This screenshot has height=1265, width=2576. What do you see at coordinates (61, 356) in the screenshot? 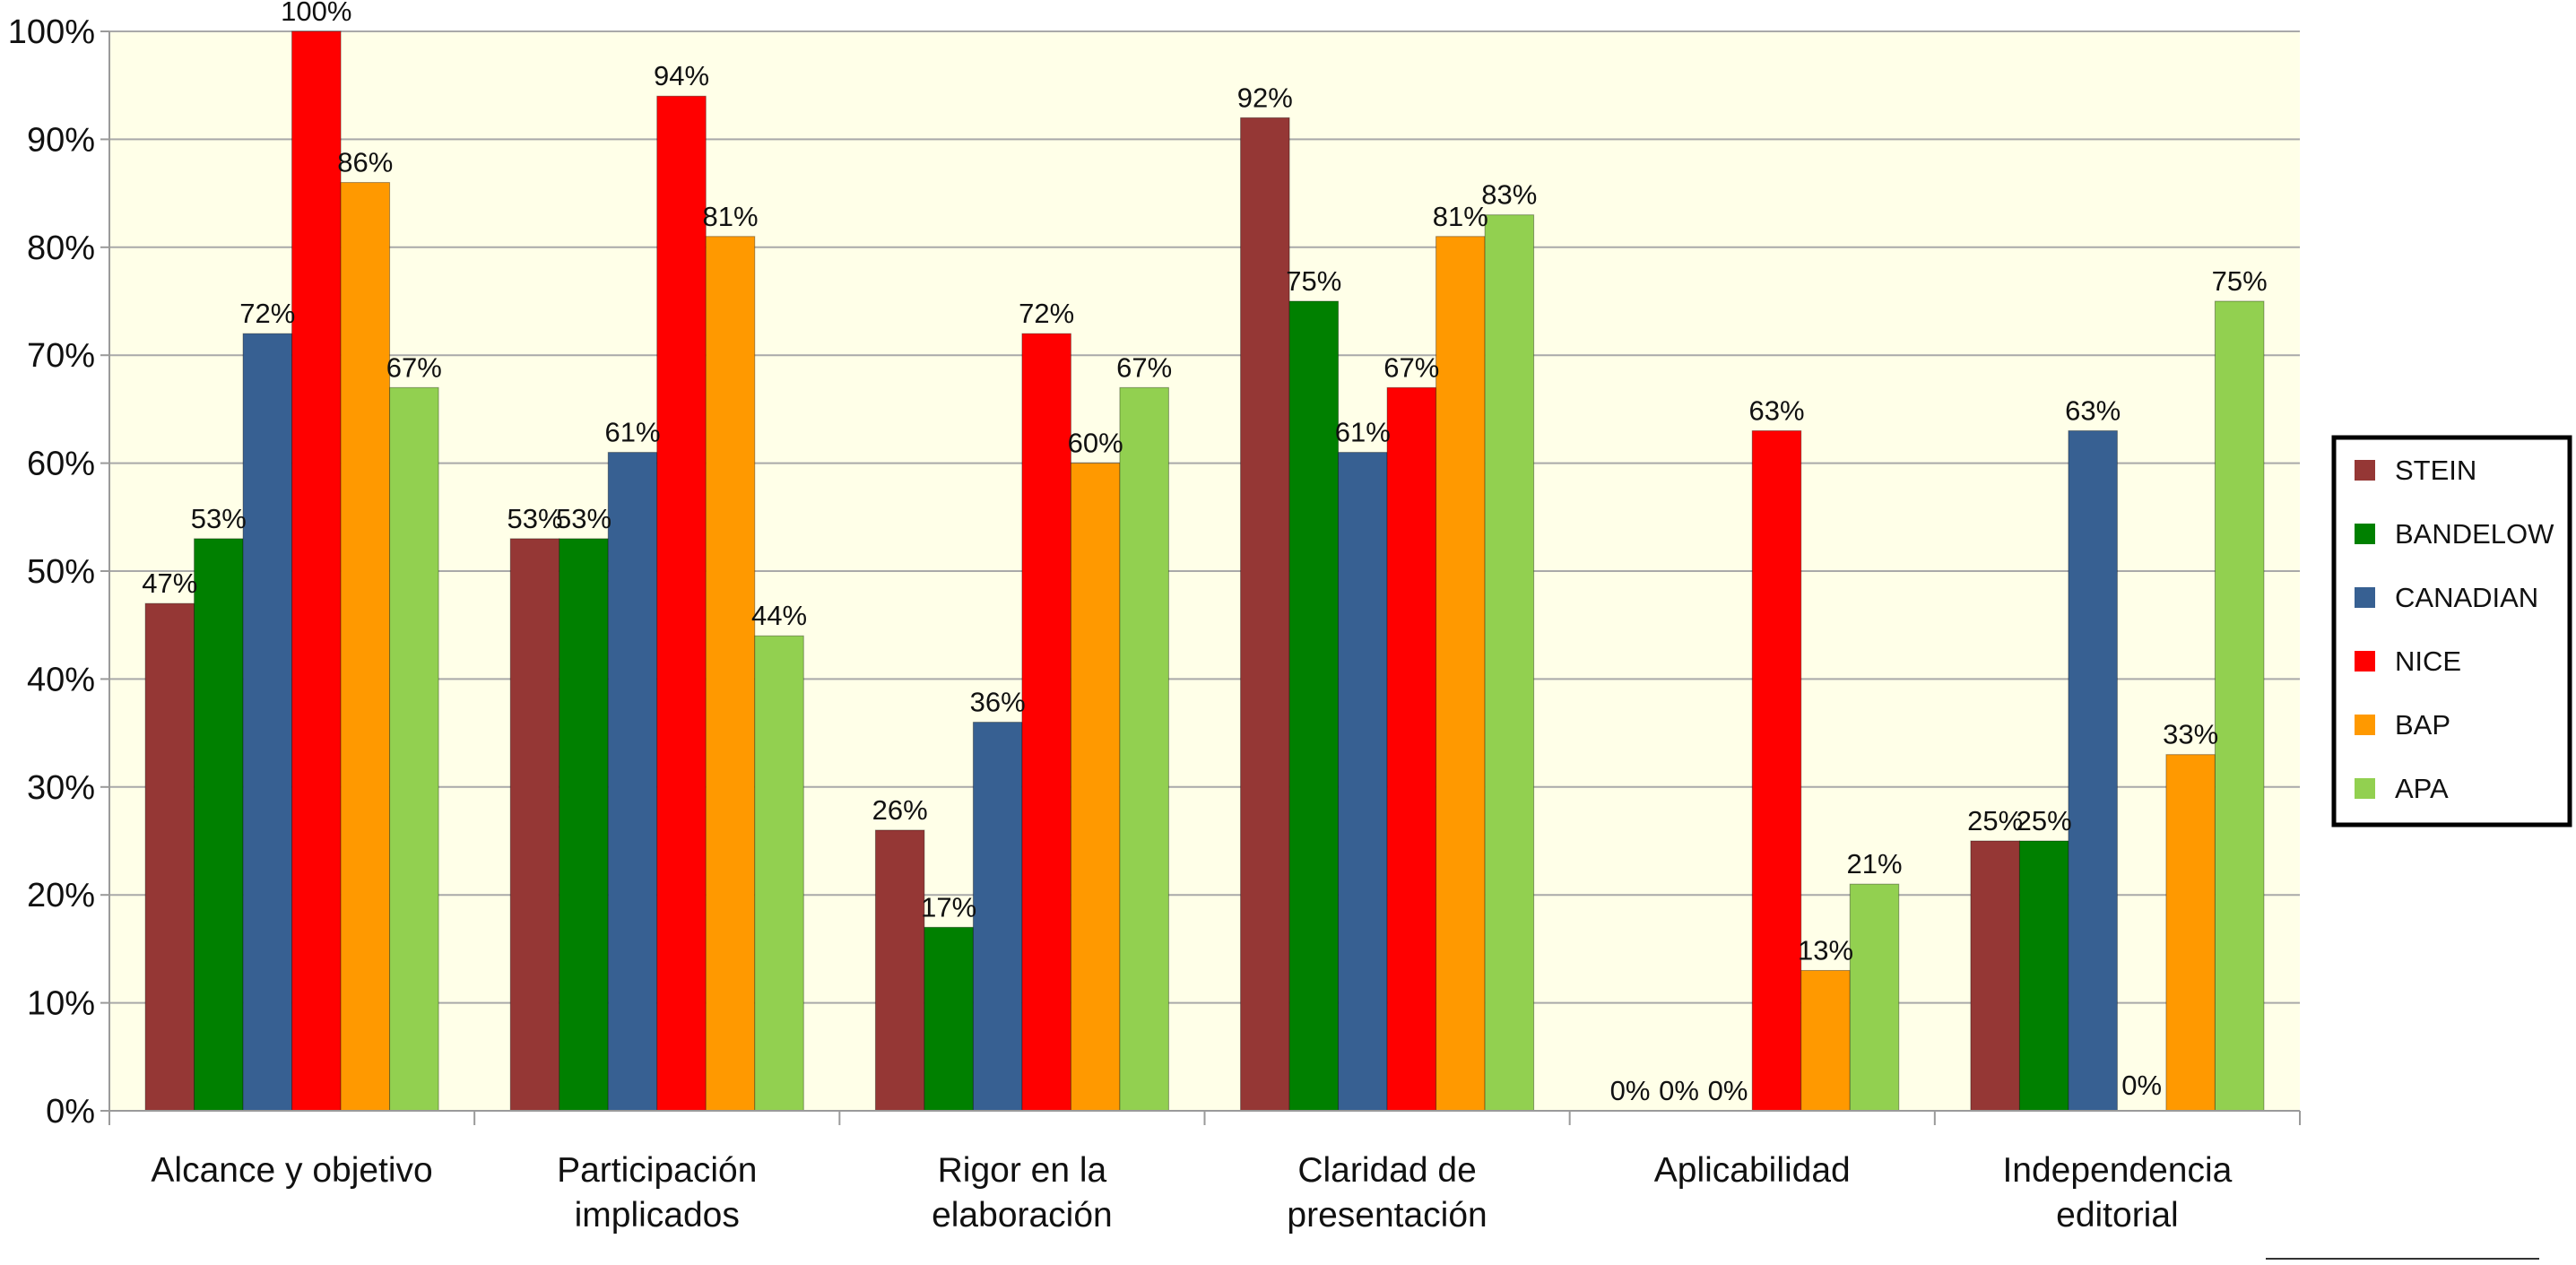
I see `y-tick-label: 70%` at bounding box center [61, 356].